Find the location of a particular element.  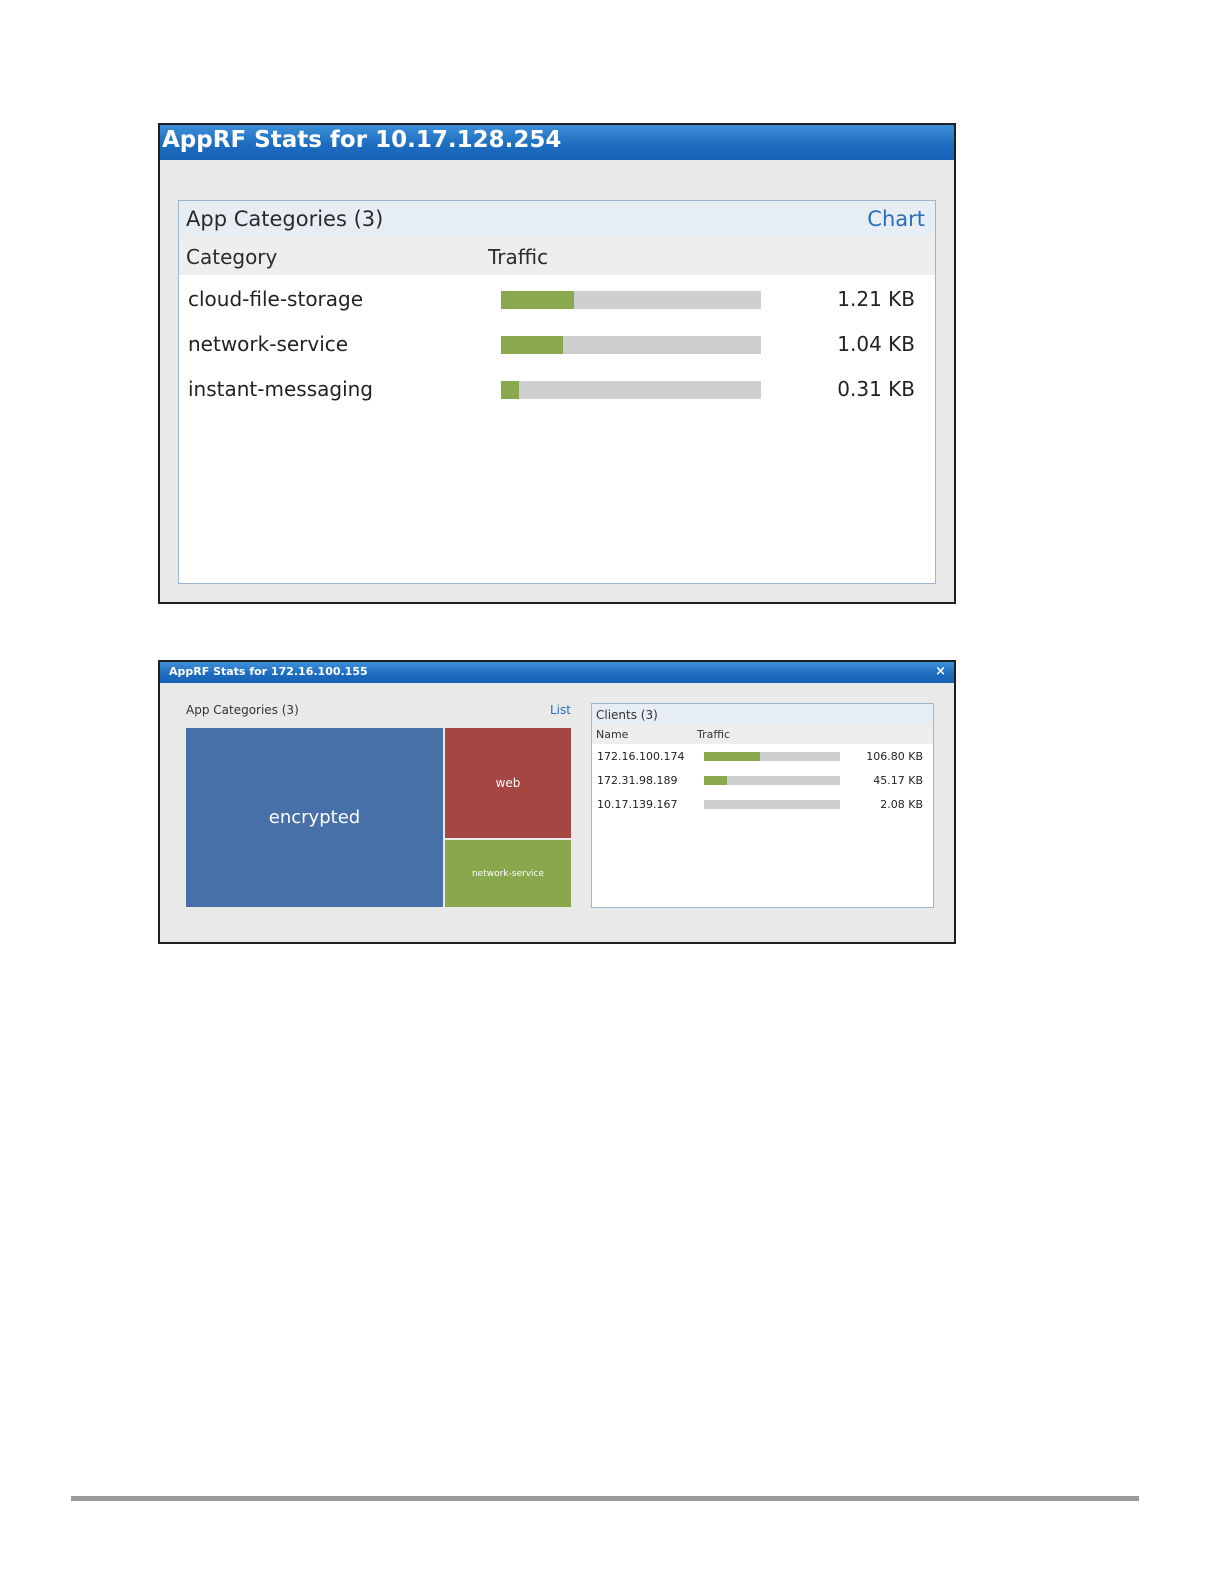

name-column-header: Name is located at coordinates (612, 734).